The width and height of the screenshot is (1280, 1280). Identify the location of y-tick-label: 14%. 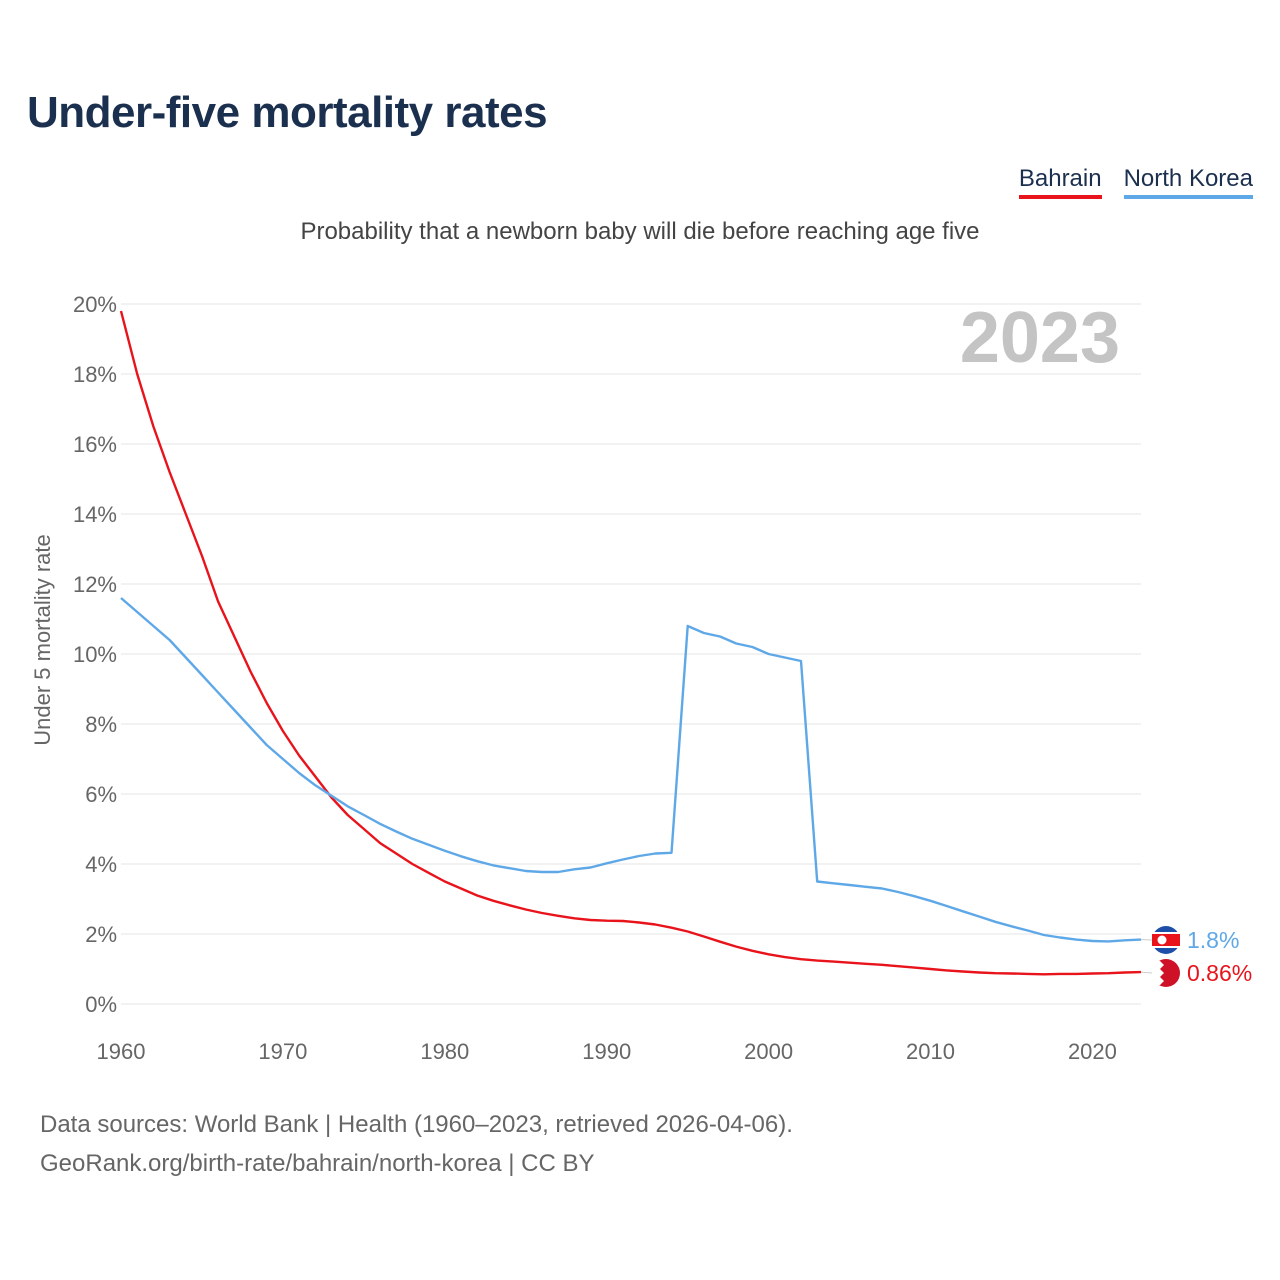
(95, 514).